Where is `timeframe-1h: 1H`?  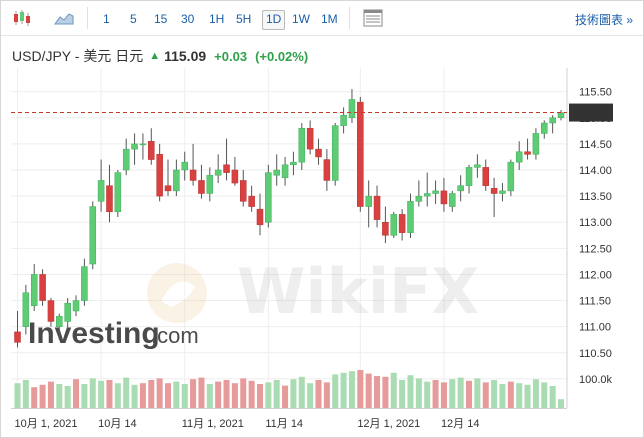
timeframe-1h: 1H is located at coordinates (217, 19).